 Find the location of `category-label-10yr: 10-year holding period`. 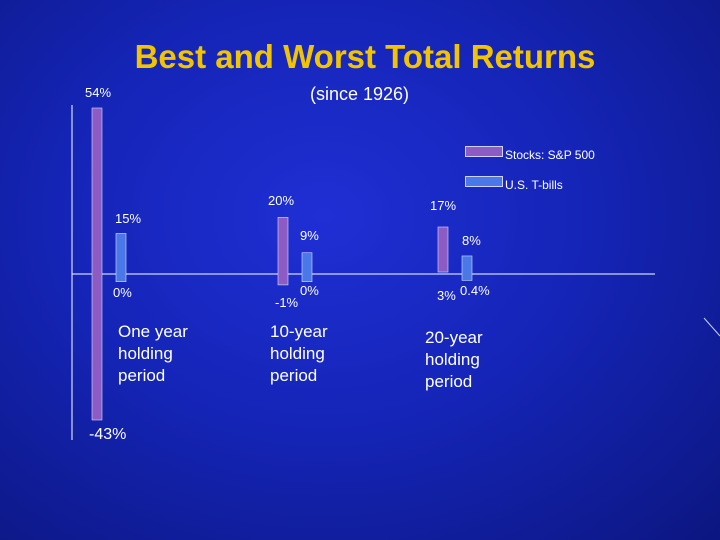

category-label-10yr: 10-year holding period is located at coordinates (299, 353).